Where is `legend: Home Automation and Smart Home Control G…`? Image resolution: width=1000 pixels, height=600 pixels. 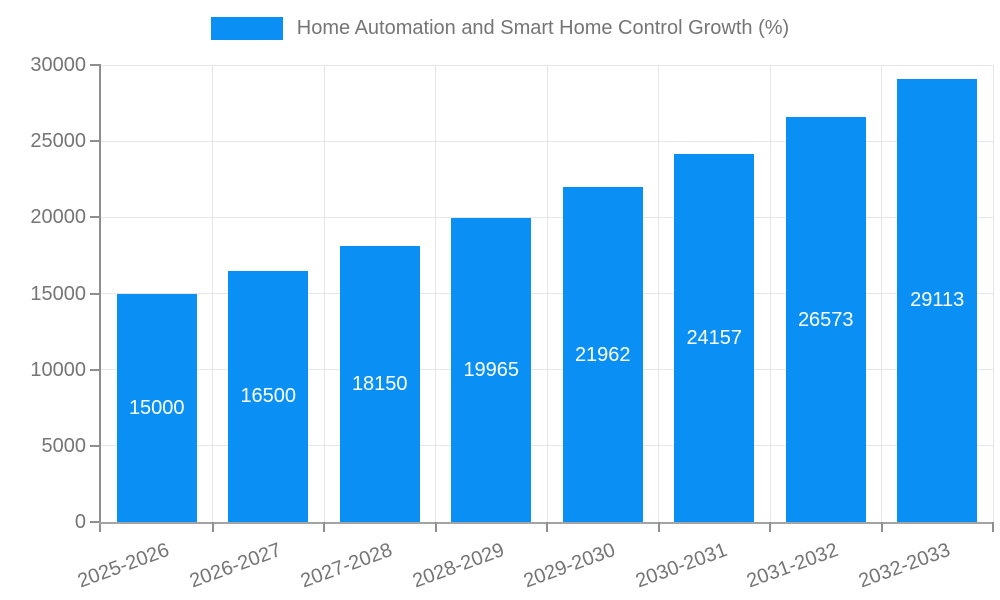
legend: Home Automation and Smart Home Control G… is located at coordinates (500, 28).